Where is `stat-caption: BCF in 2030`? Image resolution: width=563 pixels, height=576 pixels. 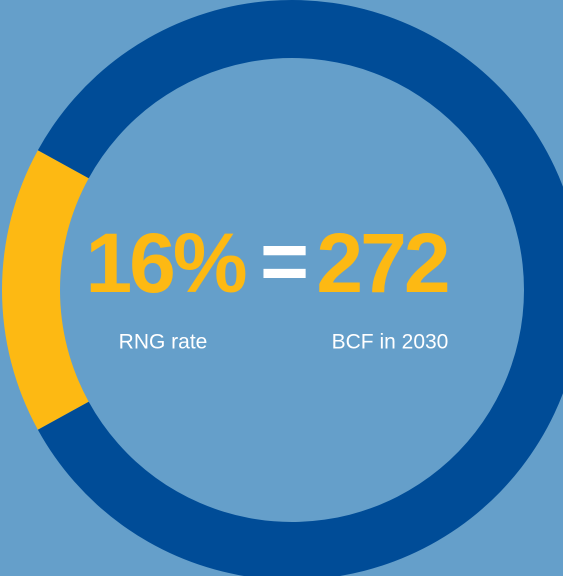 stat-caption: BCF in 2030 is located at coordinates (390, 342).